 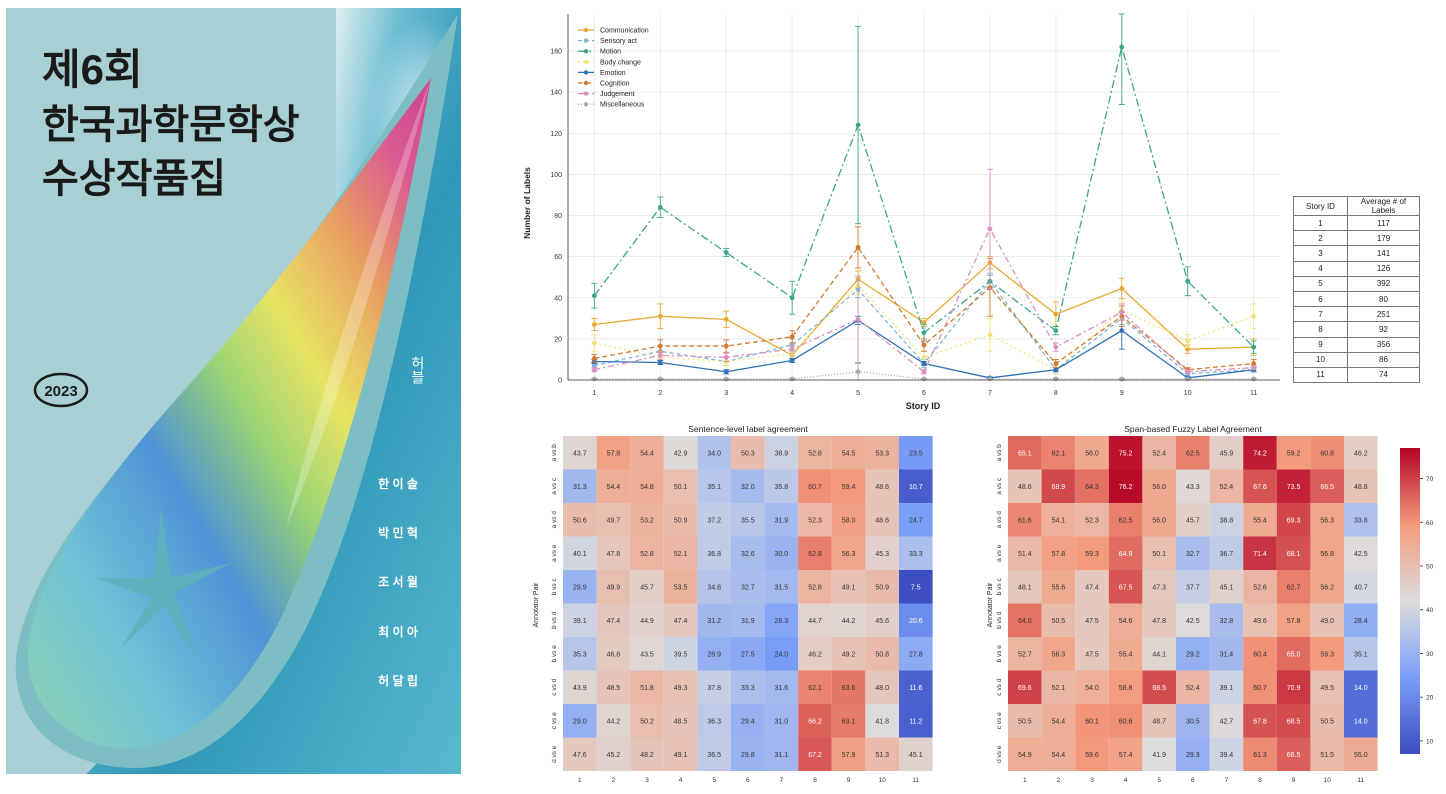 I want to click on table-cell-story-id: 1, so click(x=1320, y=223).